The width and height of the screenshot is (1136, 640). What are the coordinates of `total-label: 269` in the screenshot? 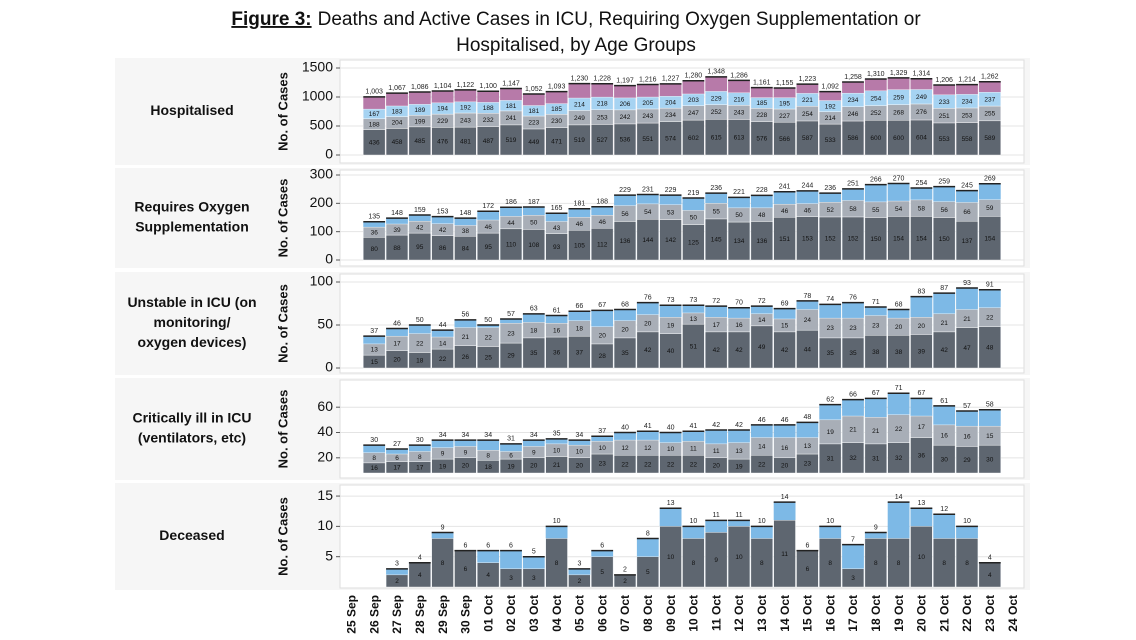 It's located at (990, 179).